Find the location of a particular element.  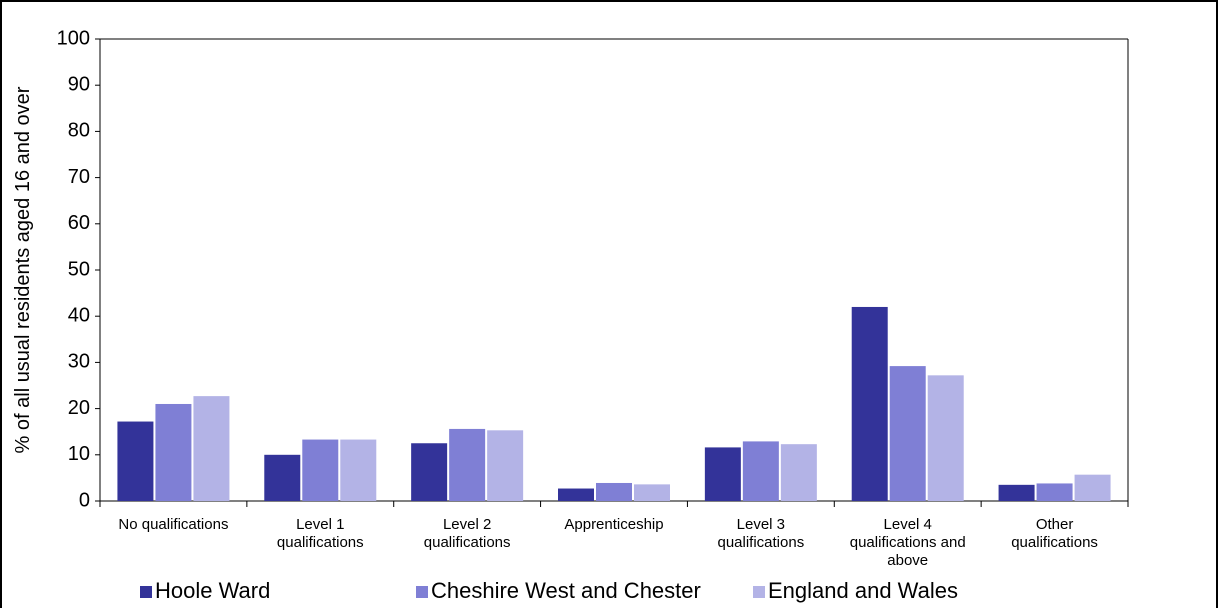

x-tick-label: No qualifications is located at coordinates (173, 524).